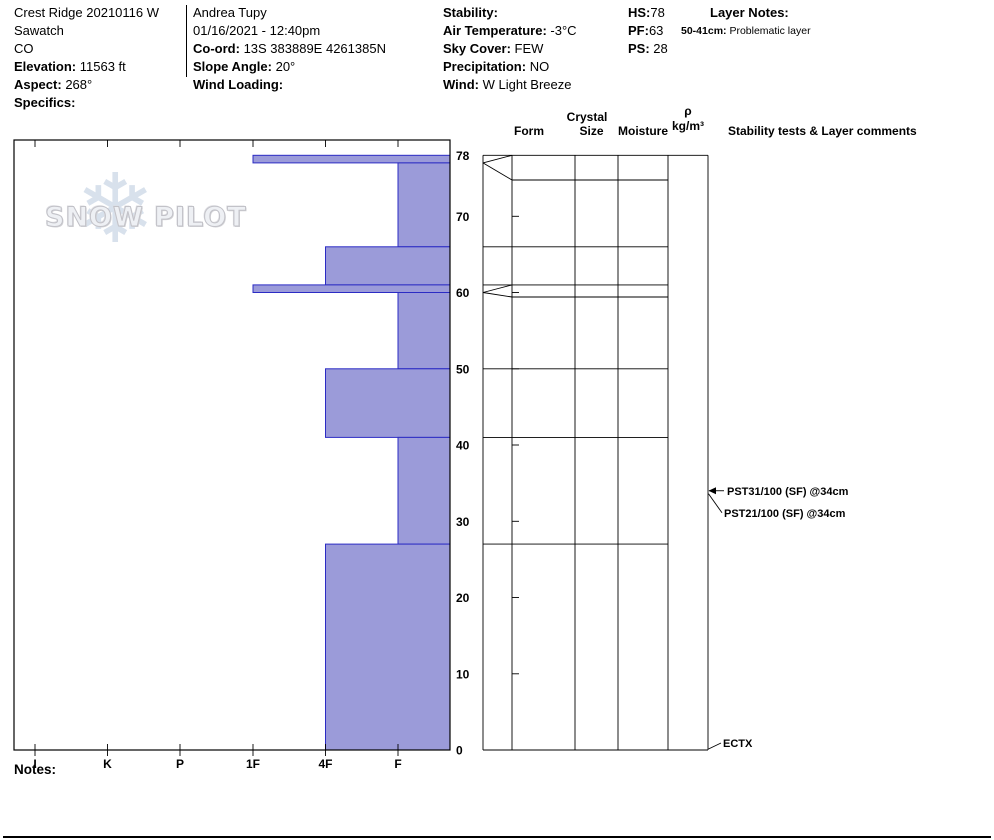 The image size is (994, 840). I want to click on snowpilot-watermark: ❄ SNOW PILOT, so click(146, 218).